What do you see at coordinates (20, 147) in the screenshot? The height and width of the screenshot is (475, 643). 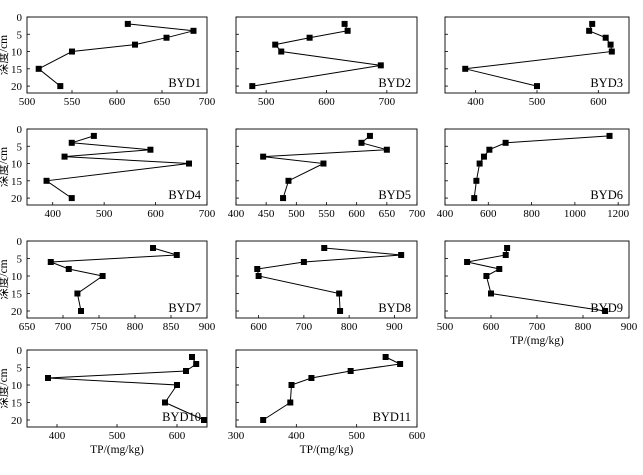 I see `y-tick-label: 5` at bounding box center [20, 147].